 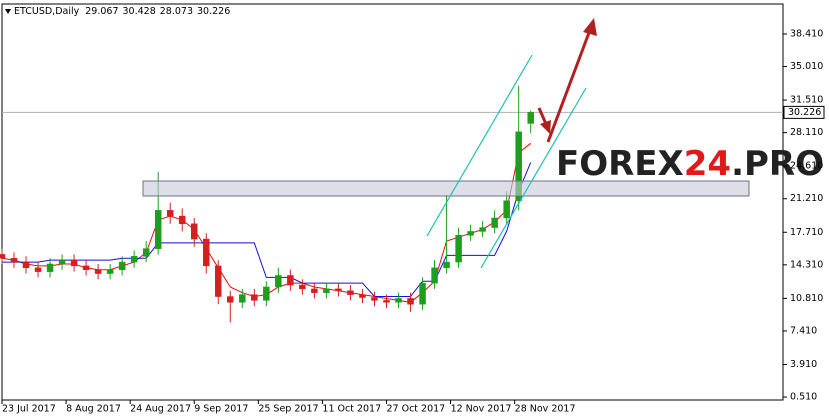 I want to click on symbol: ETCUSD,Daily, so click(x=47, y=11).